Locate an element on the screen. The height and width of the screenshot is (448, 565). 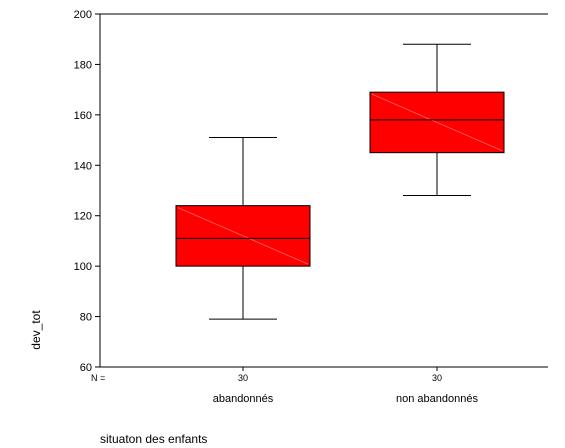
y-tick-label: 80 is located at coordinates (86, 318).